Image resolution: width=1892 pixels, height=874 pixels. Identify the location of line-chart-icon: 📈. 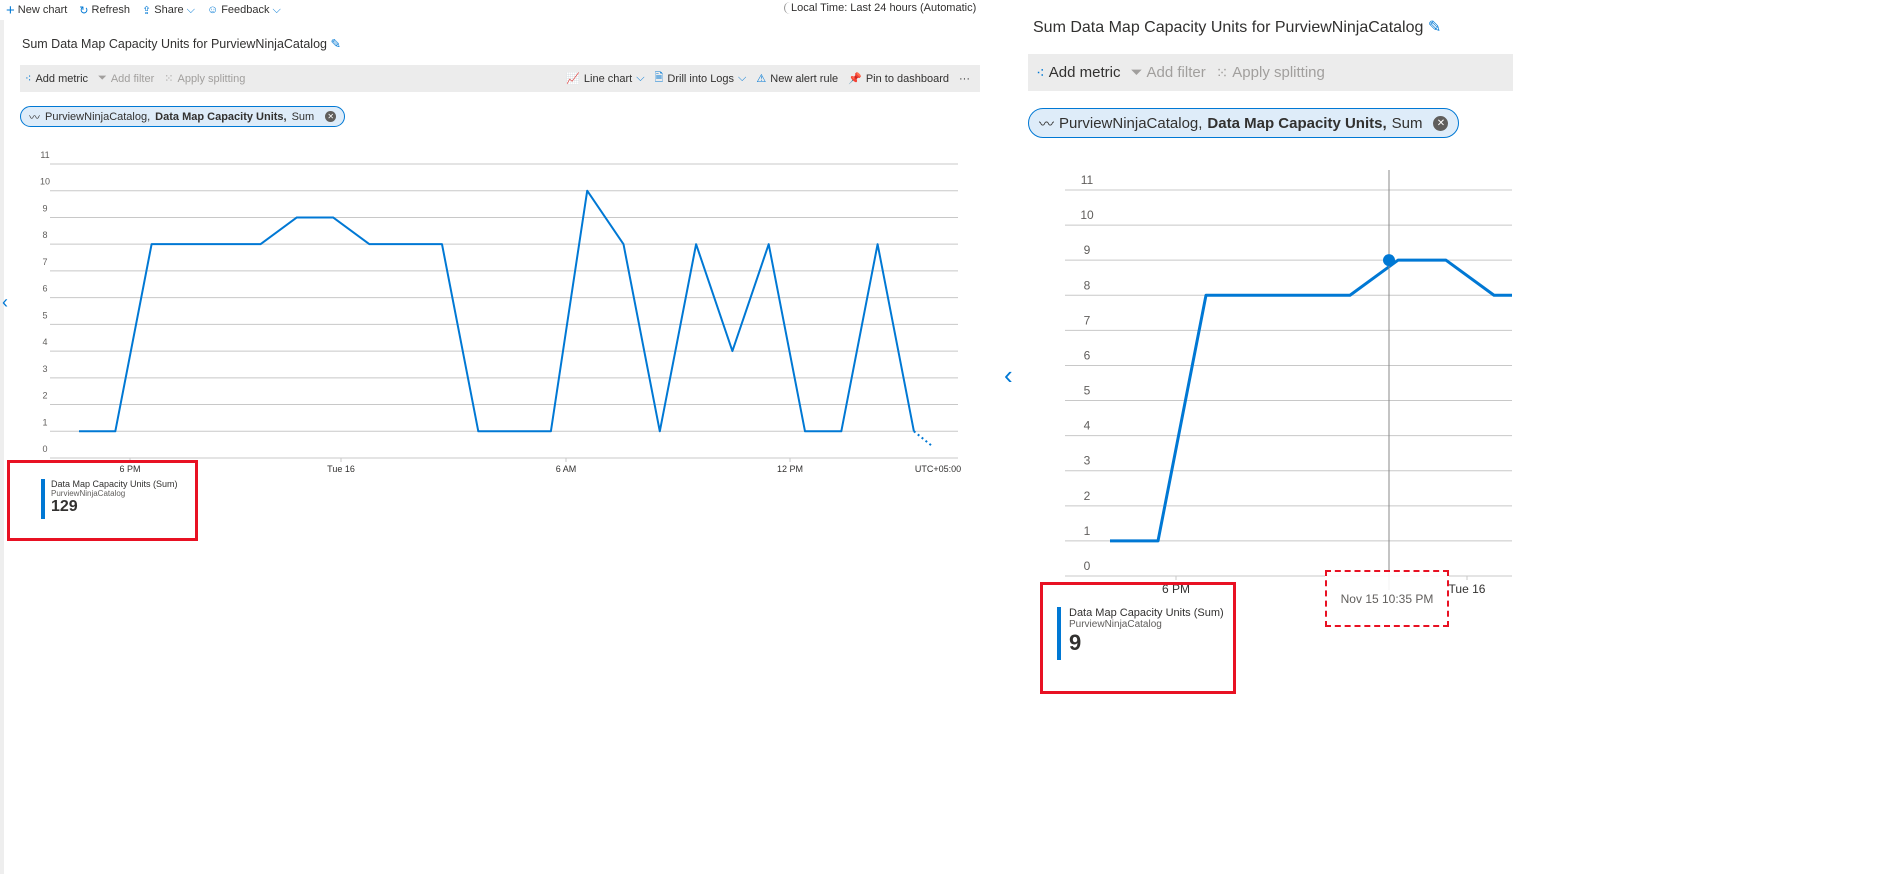
(573, 79).